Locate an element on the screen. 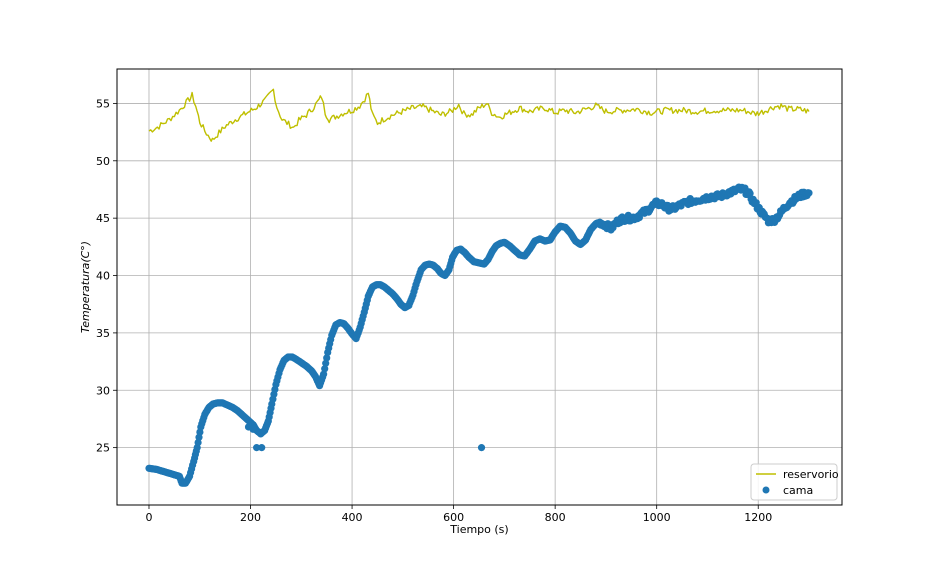 This screenshot has width=936, height=576. legend-label-cama: cama is located at coordinates (798, 490).